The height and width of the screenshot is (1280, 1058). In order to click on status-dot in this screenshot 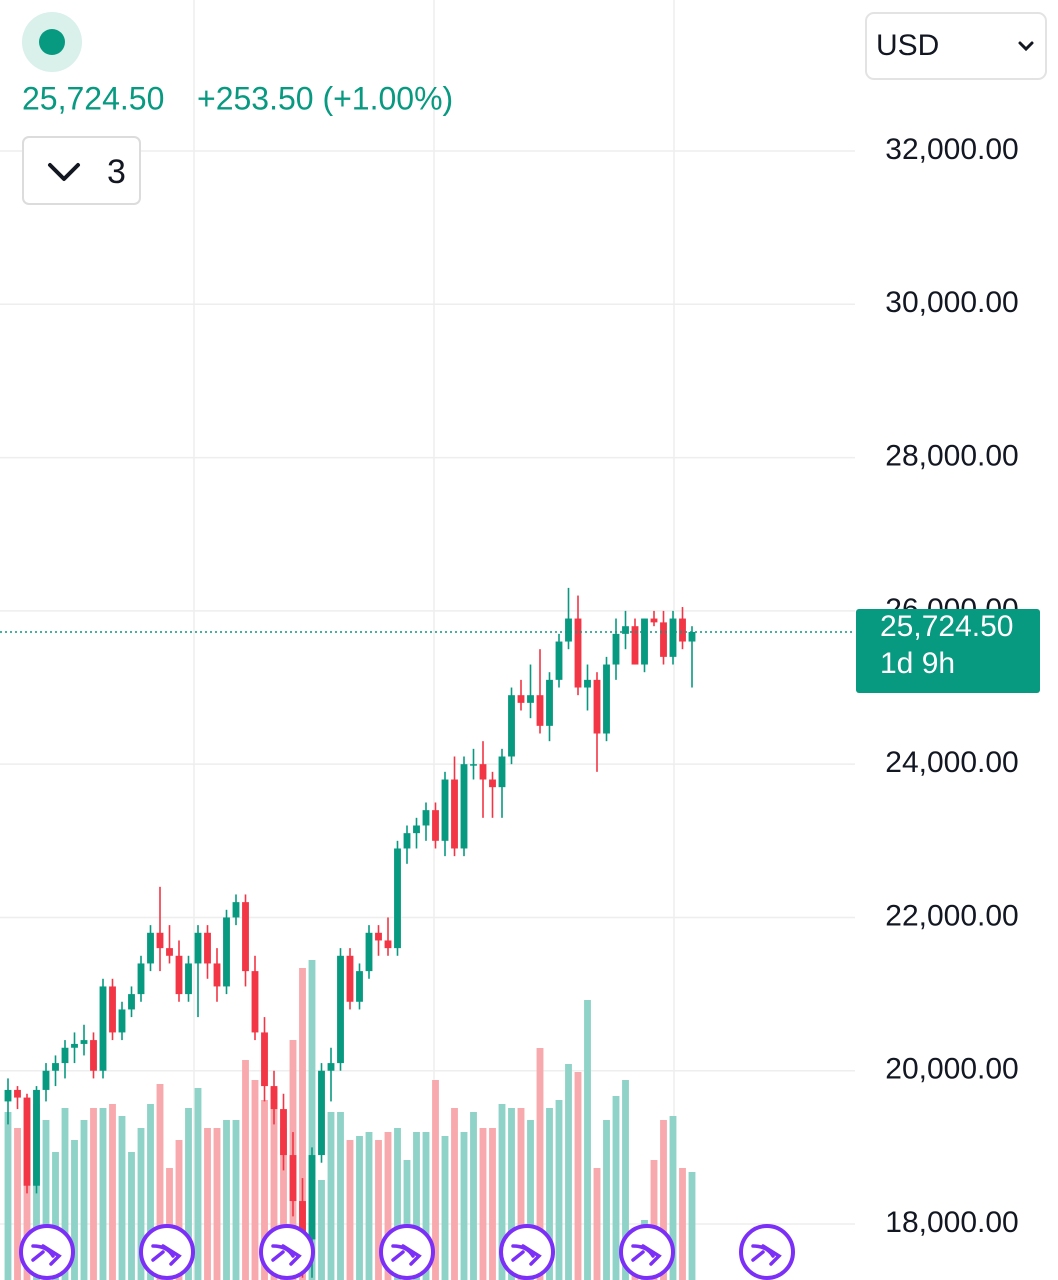, I will do `click(52, 42)`.